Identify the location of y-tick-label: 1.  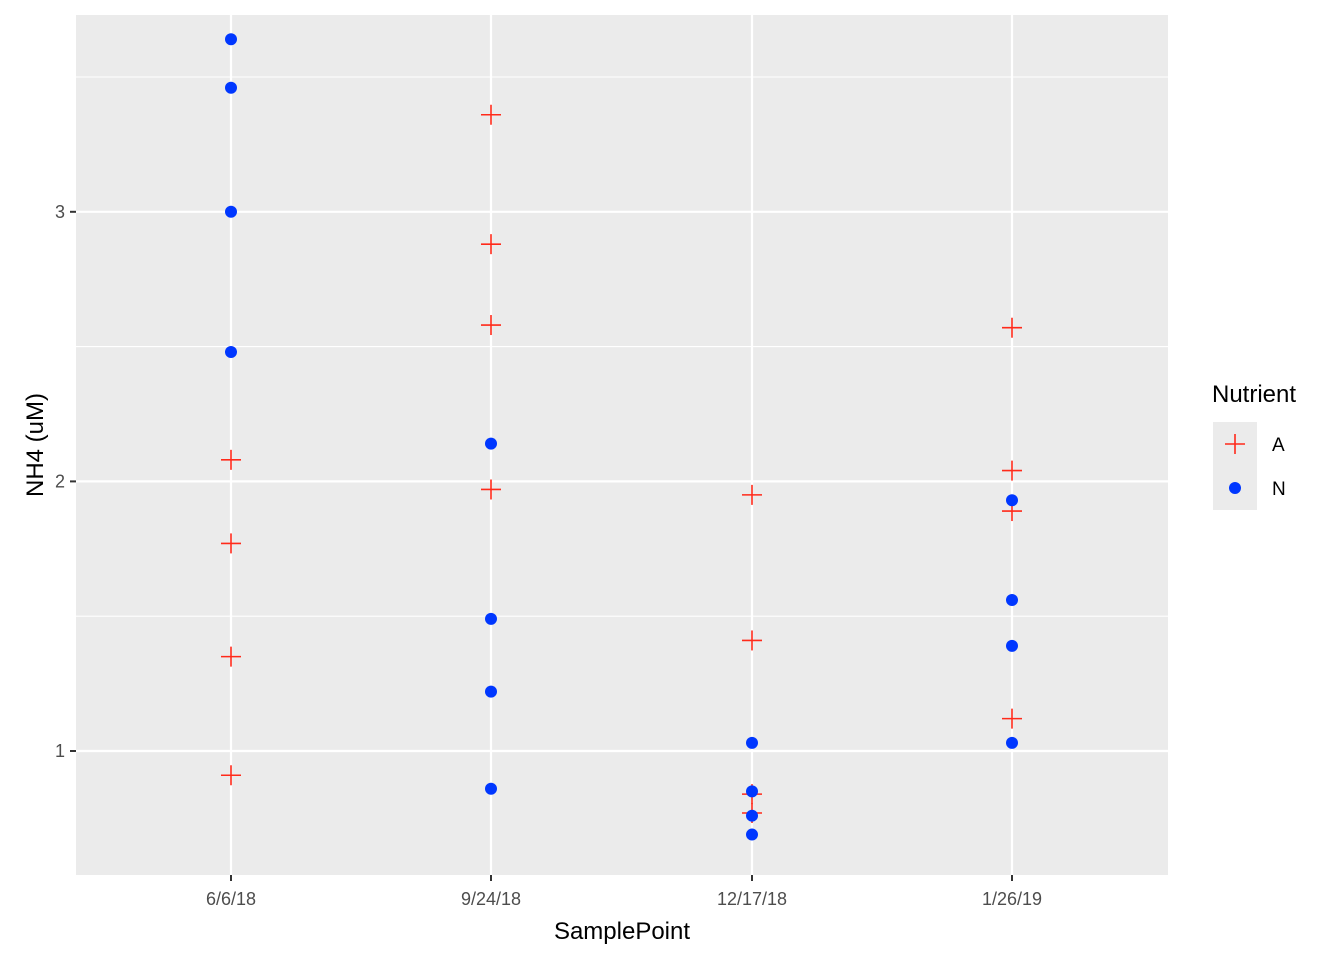
(60, 751).